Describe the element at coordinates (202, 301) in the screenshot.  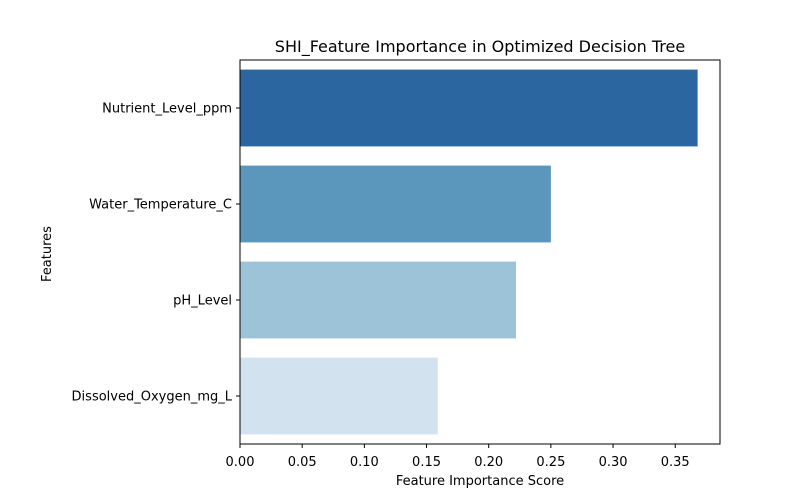
I see `y-tick-label: pH_Level` at that location.